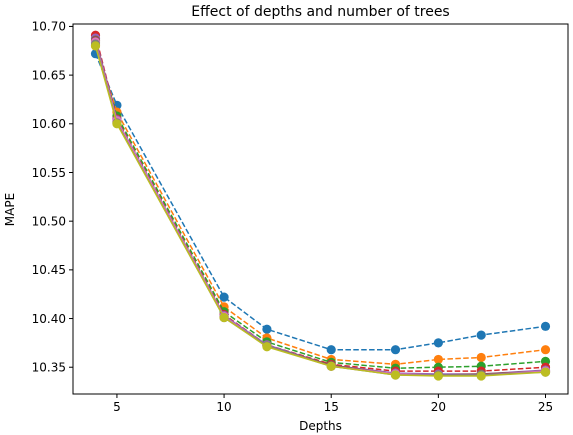 The width and height of the screenshot is (573, 435). Describe the element at coordinates (320, 12) in the screenshot. I see `chart-title: Effect of depths and number of trees` at that location.